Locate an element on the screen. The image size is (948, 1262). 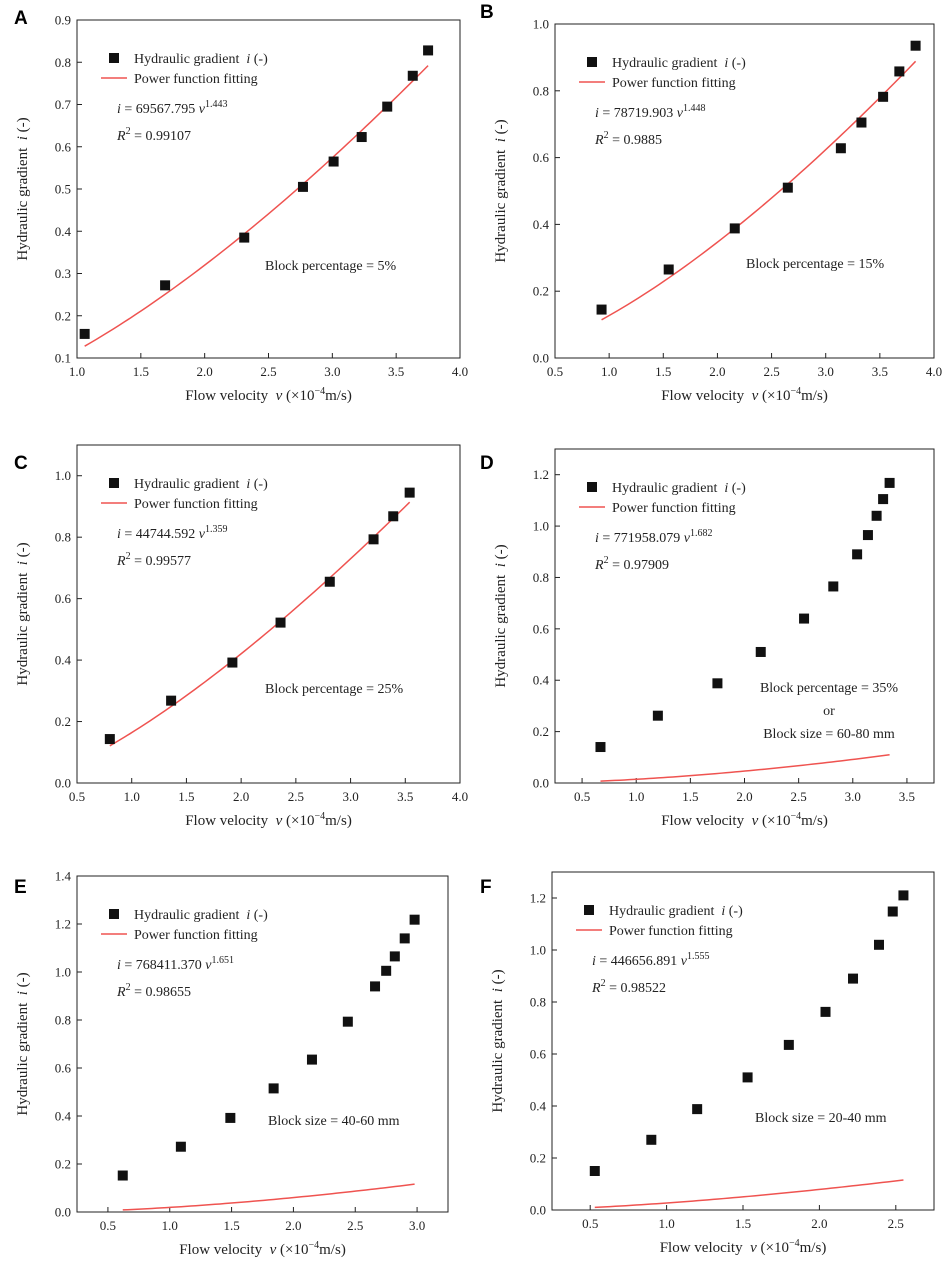
r-squared: R2 = 0.97909 is located at coordinates (631, 564).